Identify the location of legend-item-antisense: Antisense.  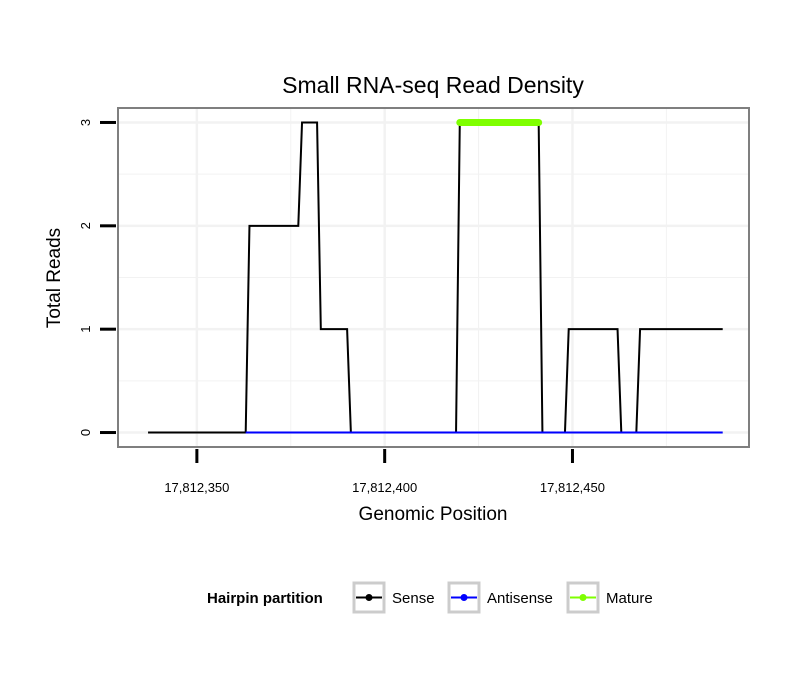
(500, 597).